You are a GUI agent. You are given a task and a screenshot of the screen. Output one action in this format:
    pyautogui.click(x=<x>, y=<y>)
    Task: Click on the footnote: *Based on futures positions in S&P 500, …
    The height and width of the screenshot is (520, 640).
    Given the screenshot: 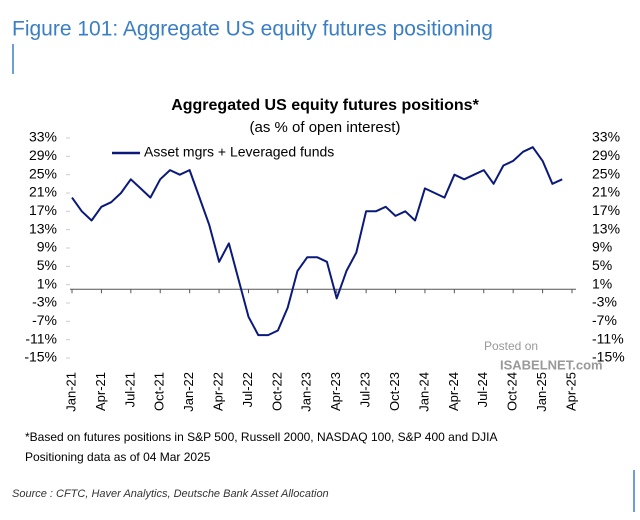 What is the action you would take?
    pyautogui.click(x=261, y=437)
    